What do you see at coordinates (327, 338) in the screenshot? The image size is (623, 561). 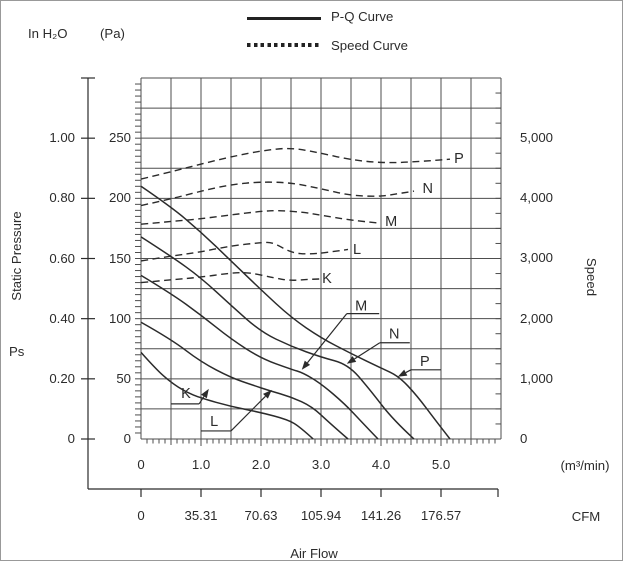 I see `pq-callout-M-leader` at bounding box center [327, 338].